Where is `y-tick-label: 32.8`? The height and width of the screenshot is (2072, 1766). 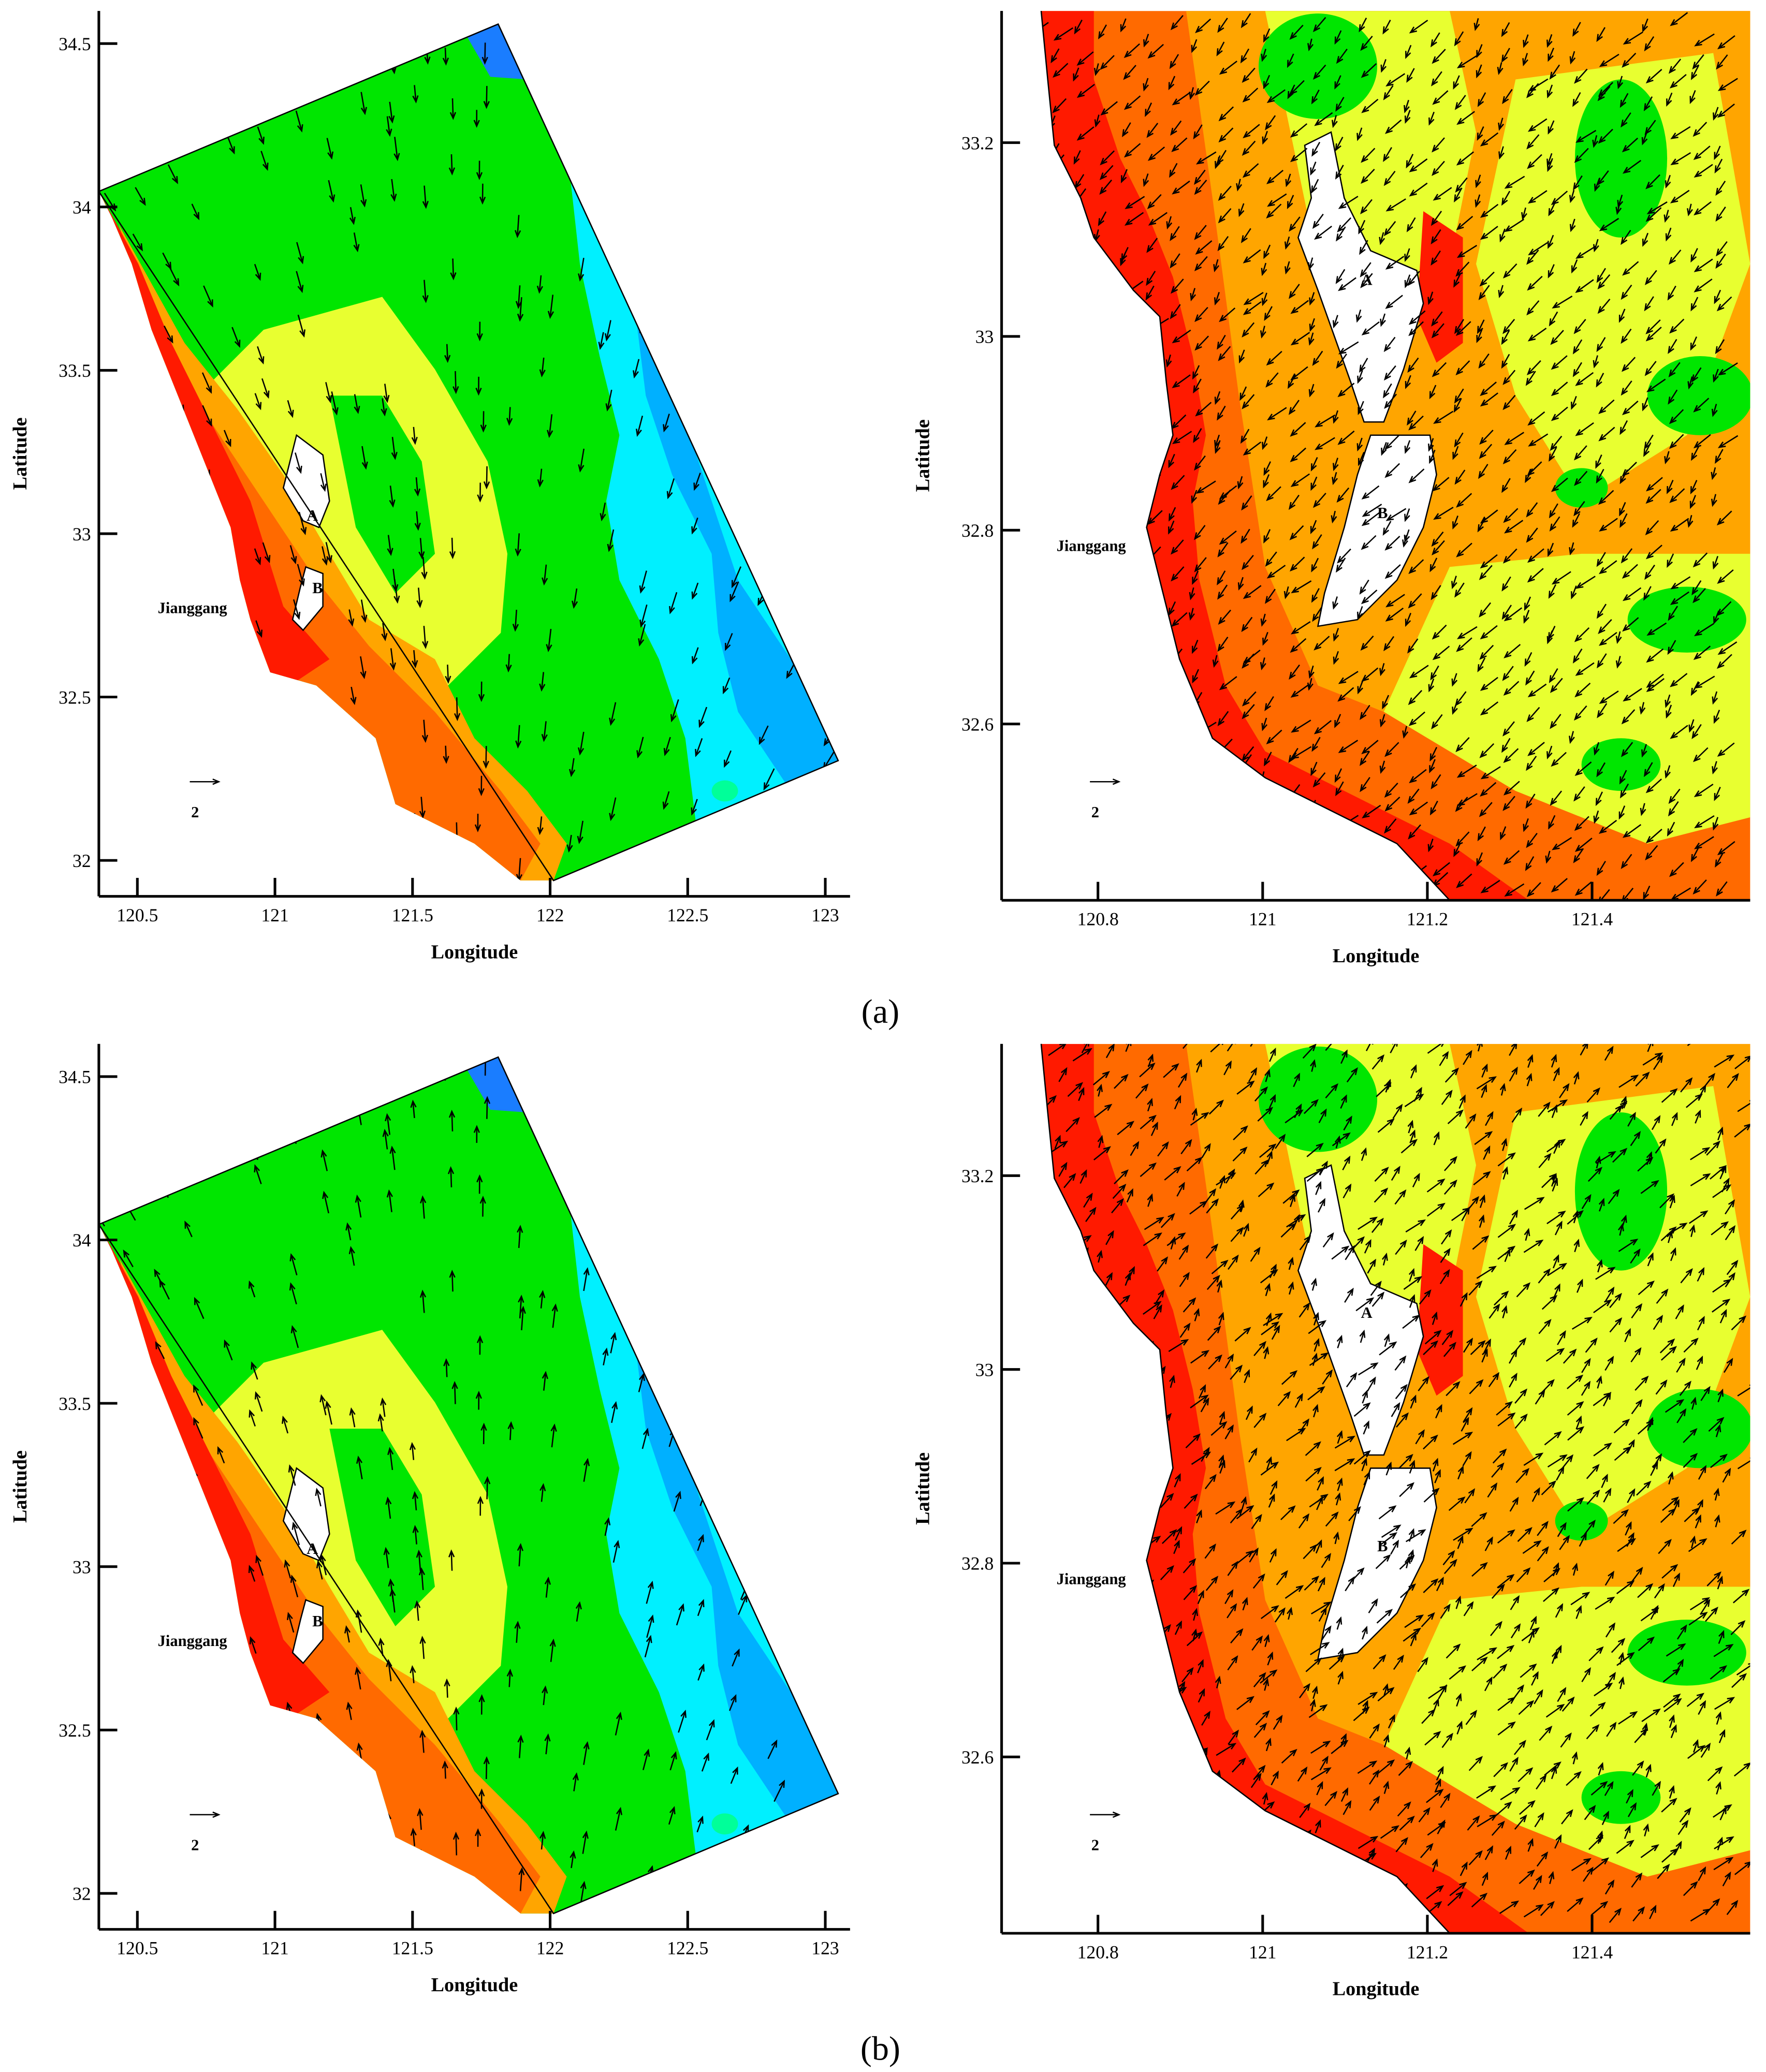 y-tick-label: 32.8 is located at coordinates (978, 530).